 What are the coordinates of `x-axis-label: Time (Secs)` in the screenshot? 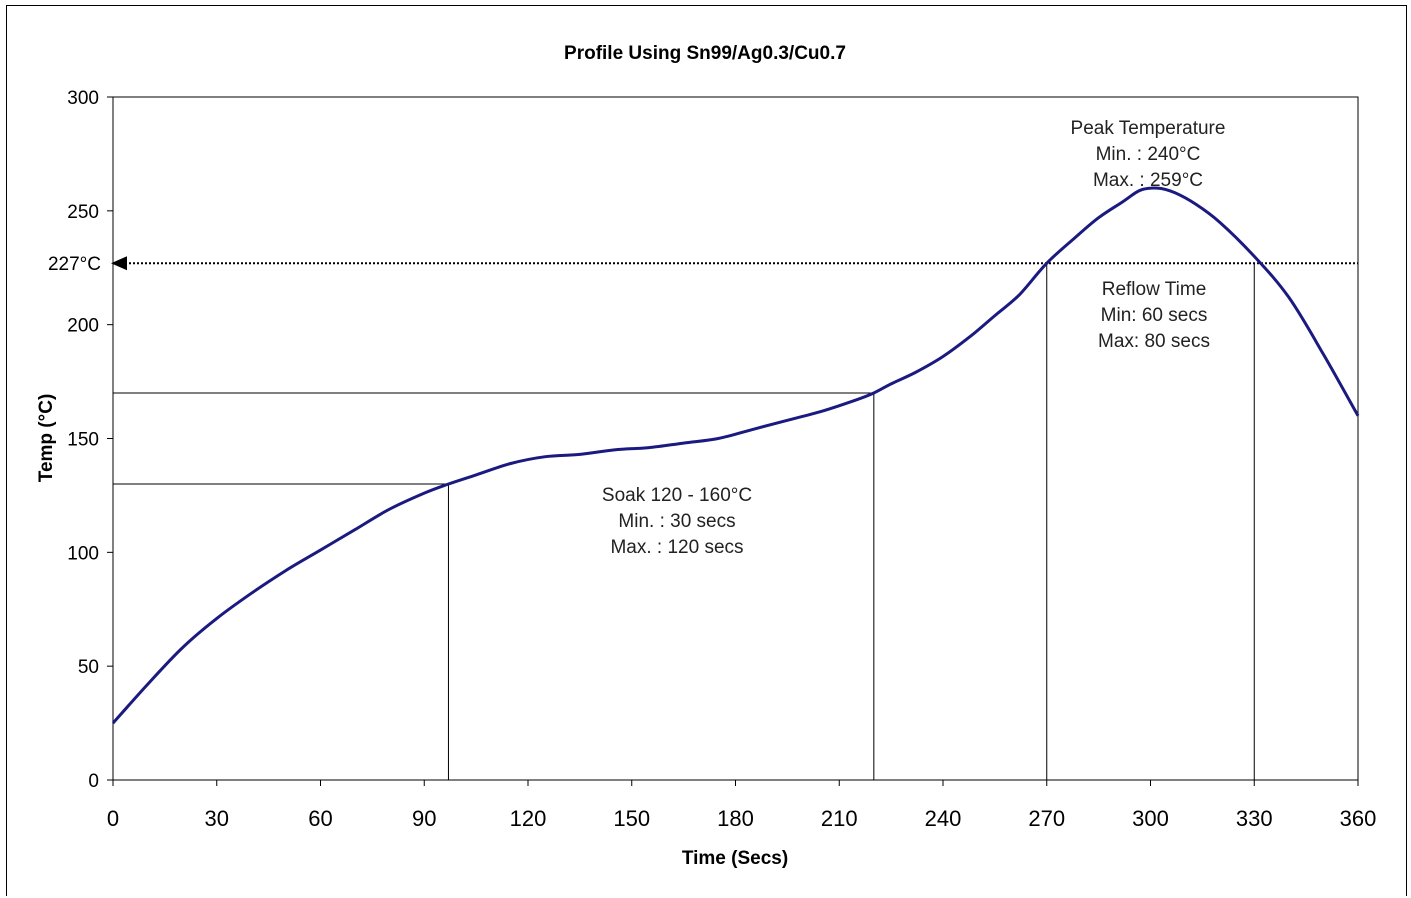 It's located at (735, 858).